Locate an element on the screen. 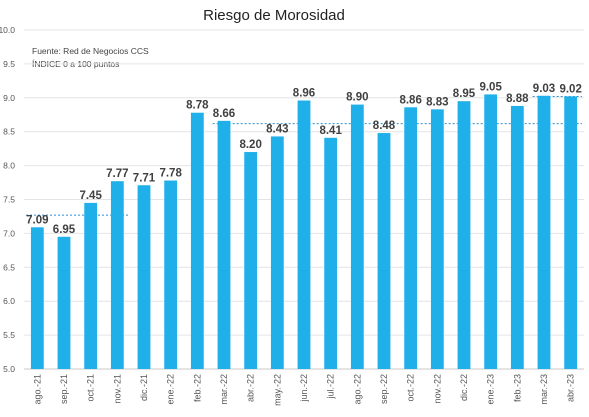  data-label: 8.86 is located at coordinates (410, 100).